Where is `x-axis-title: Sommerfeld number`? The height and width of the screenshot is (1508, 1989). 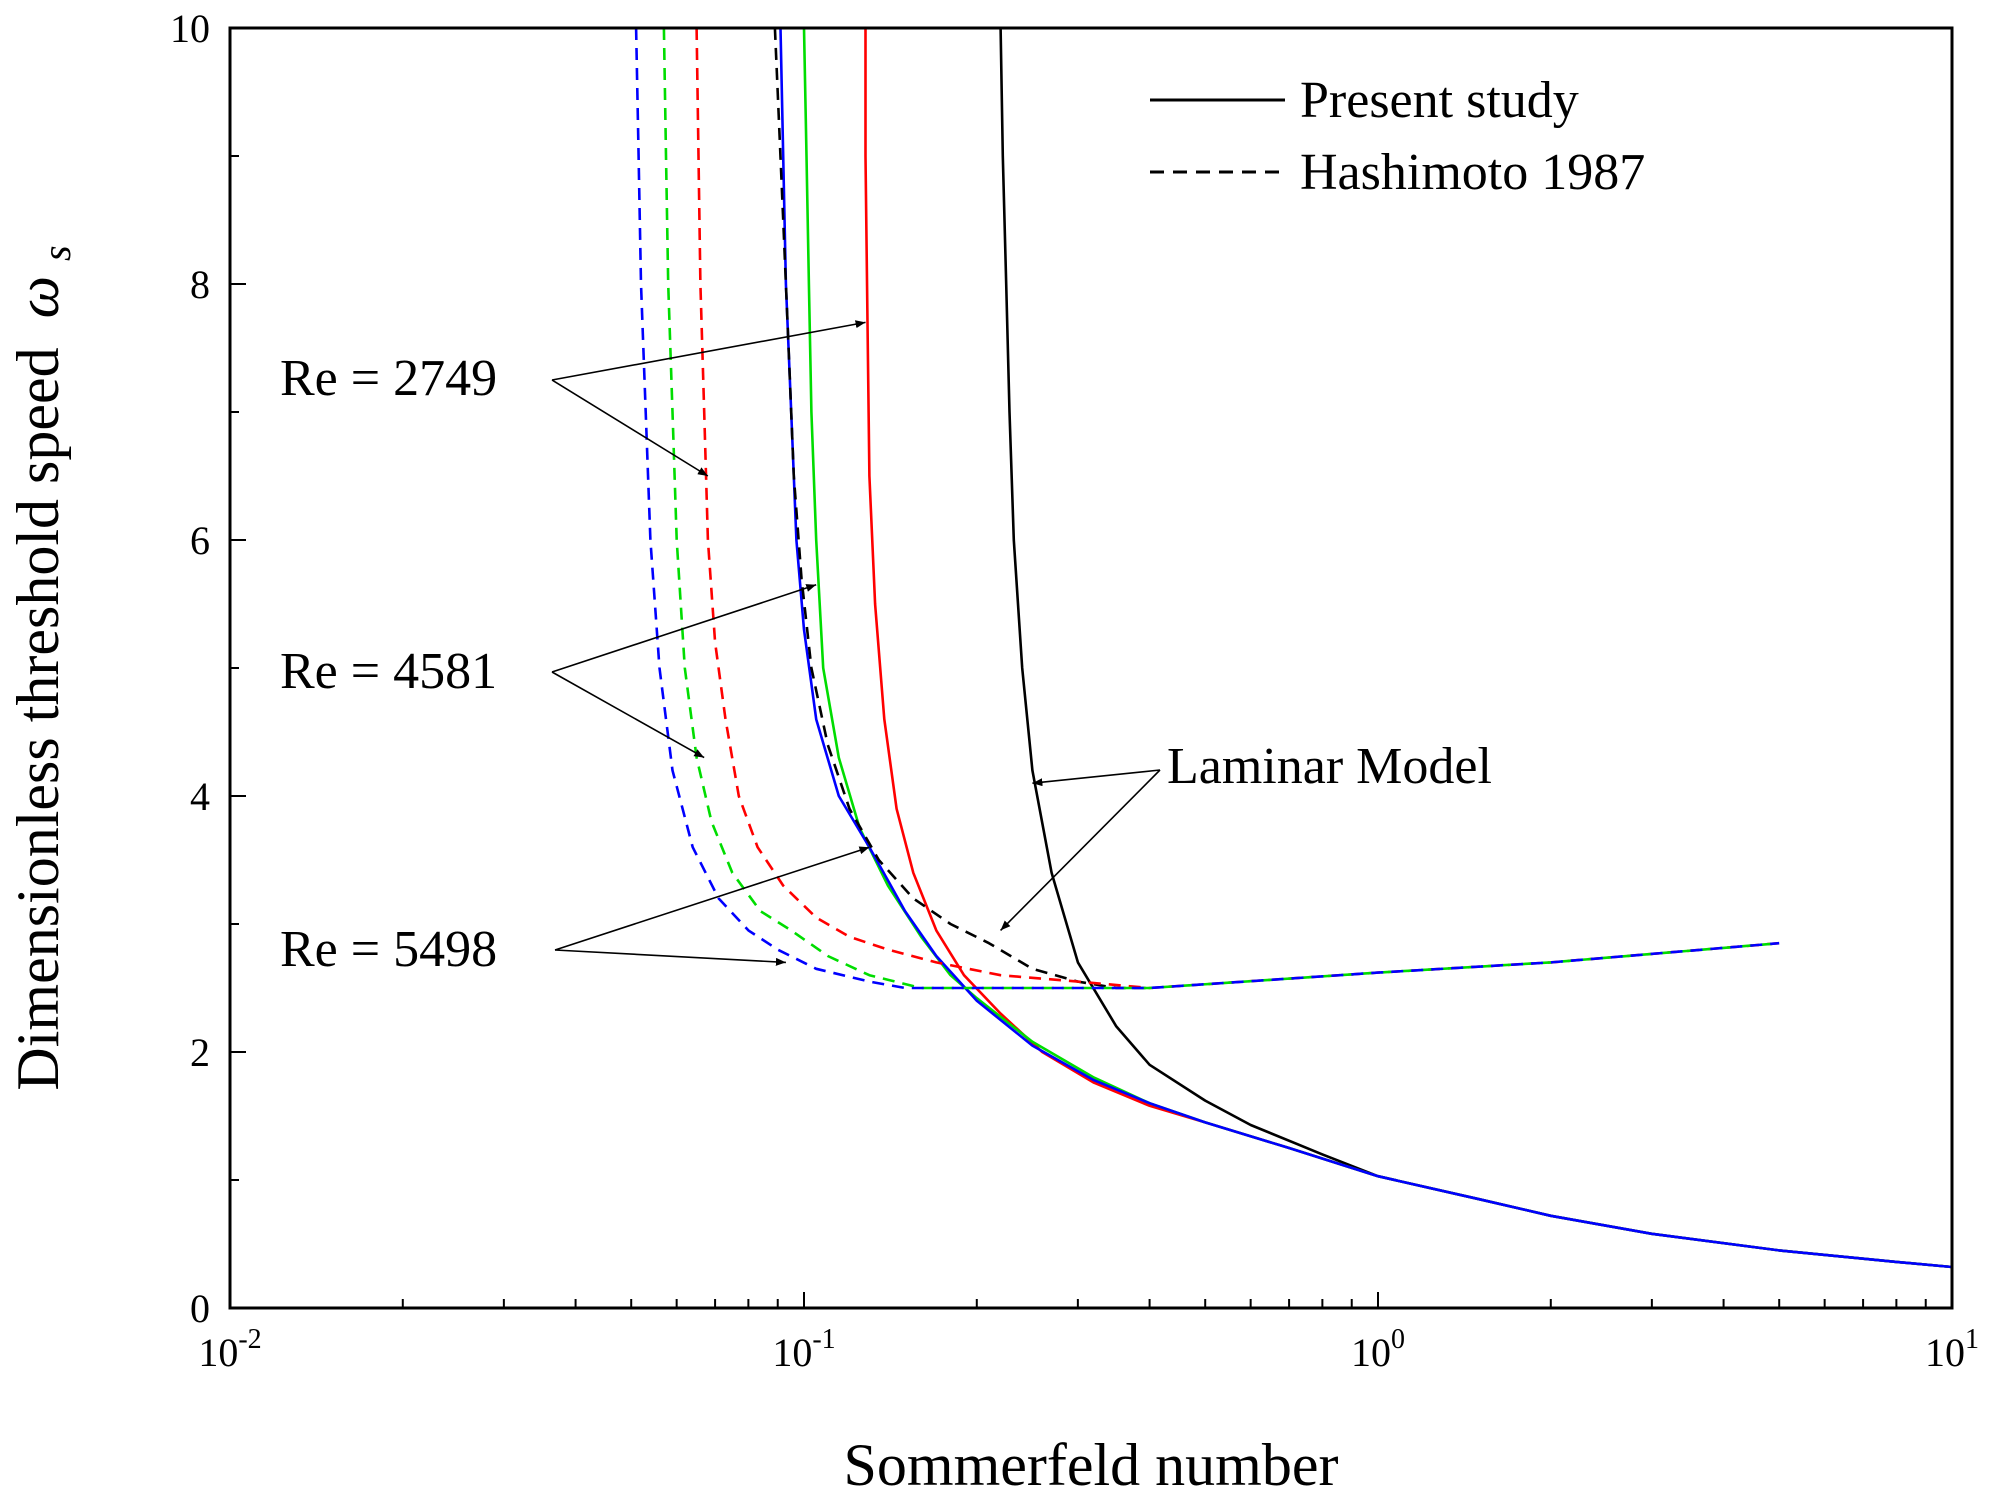 x-axis-title: Sommerfeld number is located at coordinates (1091, 1465).